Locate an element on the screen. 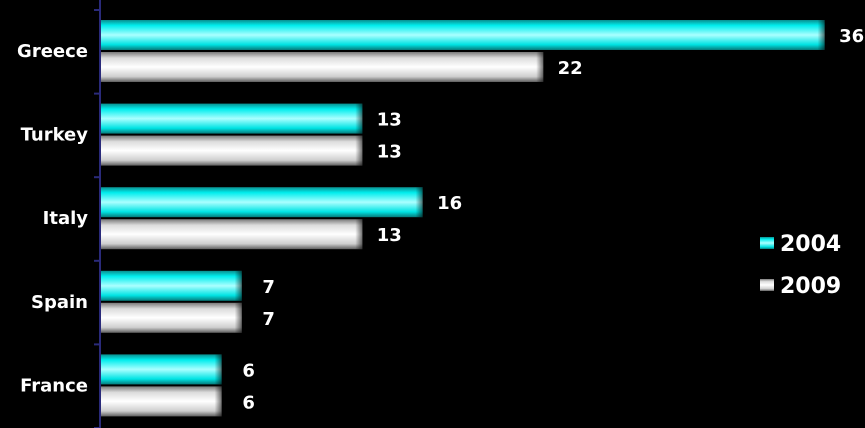 This screenshot has height=428, width=865. bar-shade-spain-2009 is located at coordinates (238, 317).